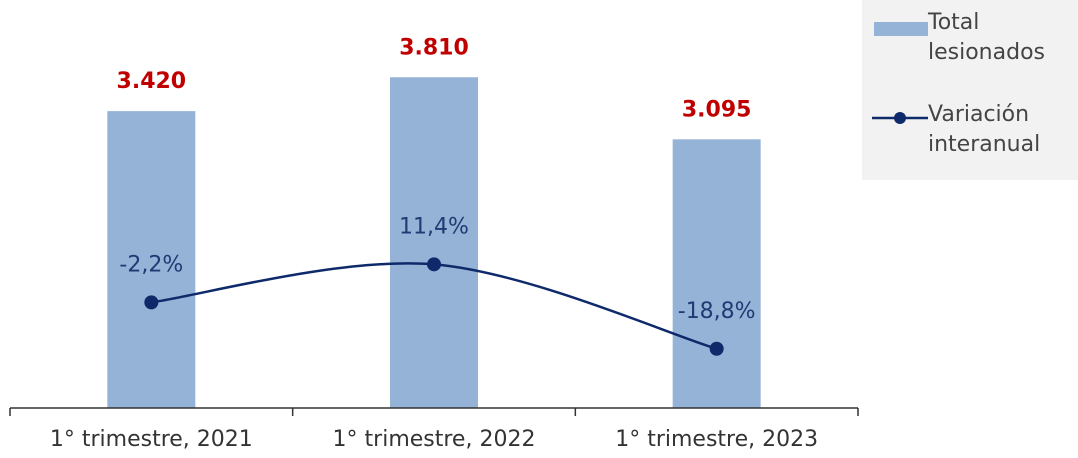  Describe the element at coordinates (434, 226) in the screenshot. I see `line-value-label: 11,4%` at that location.